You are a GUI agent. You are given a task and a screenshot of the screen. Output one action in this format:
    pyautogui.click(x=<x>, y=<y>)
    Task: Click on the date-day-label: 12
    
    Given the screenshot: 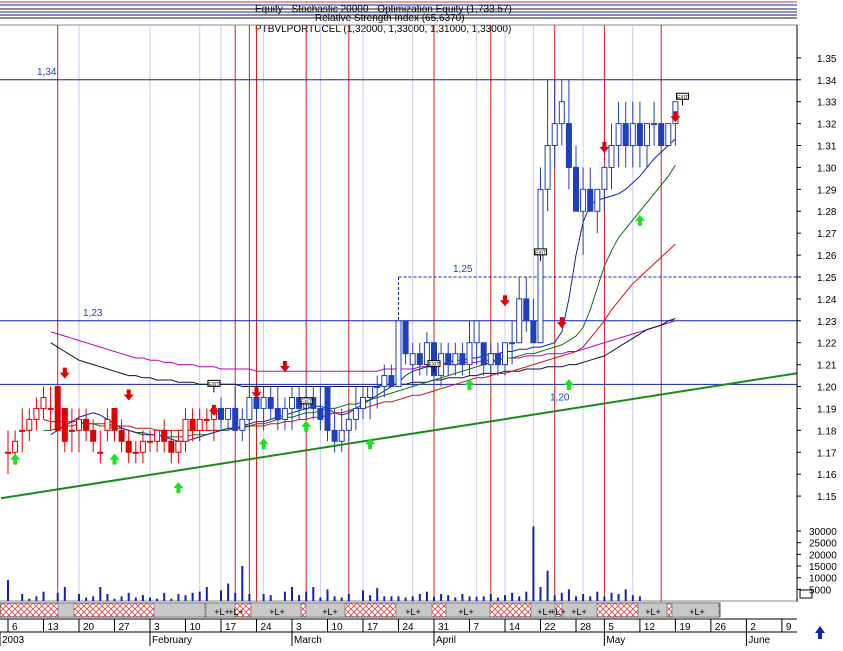 What is the action you would take?
    pyautogui.click(x=650, y=627)
    